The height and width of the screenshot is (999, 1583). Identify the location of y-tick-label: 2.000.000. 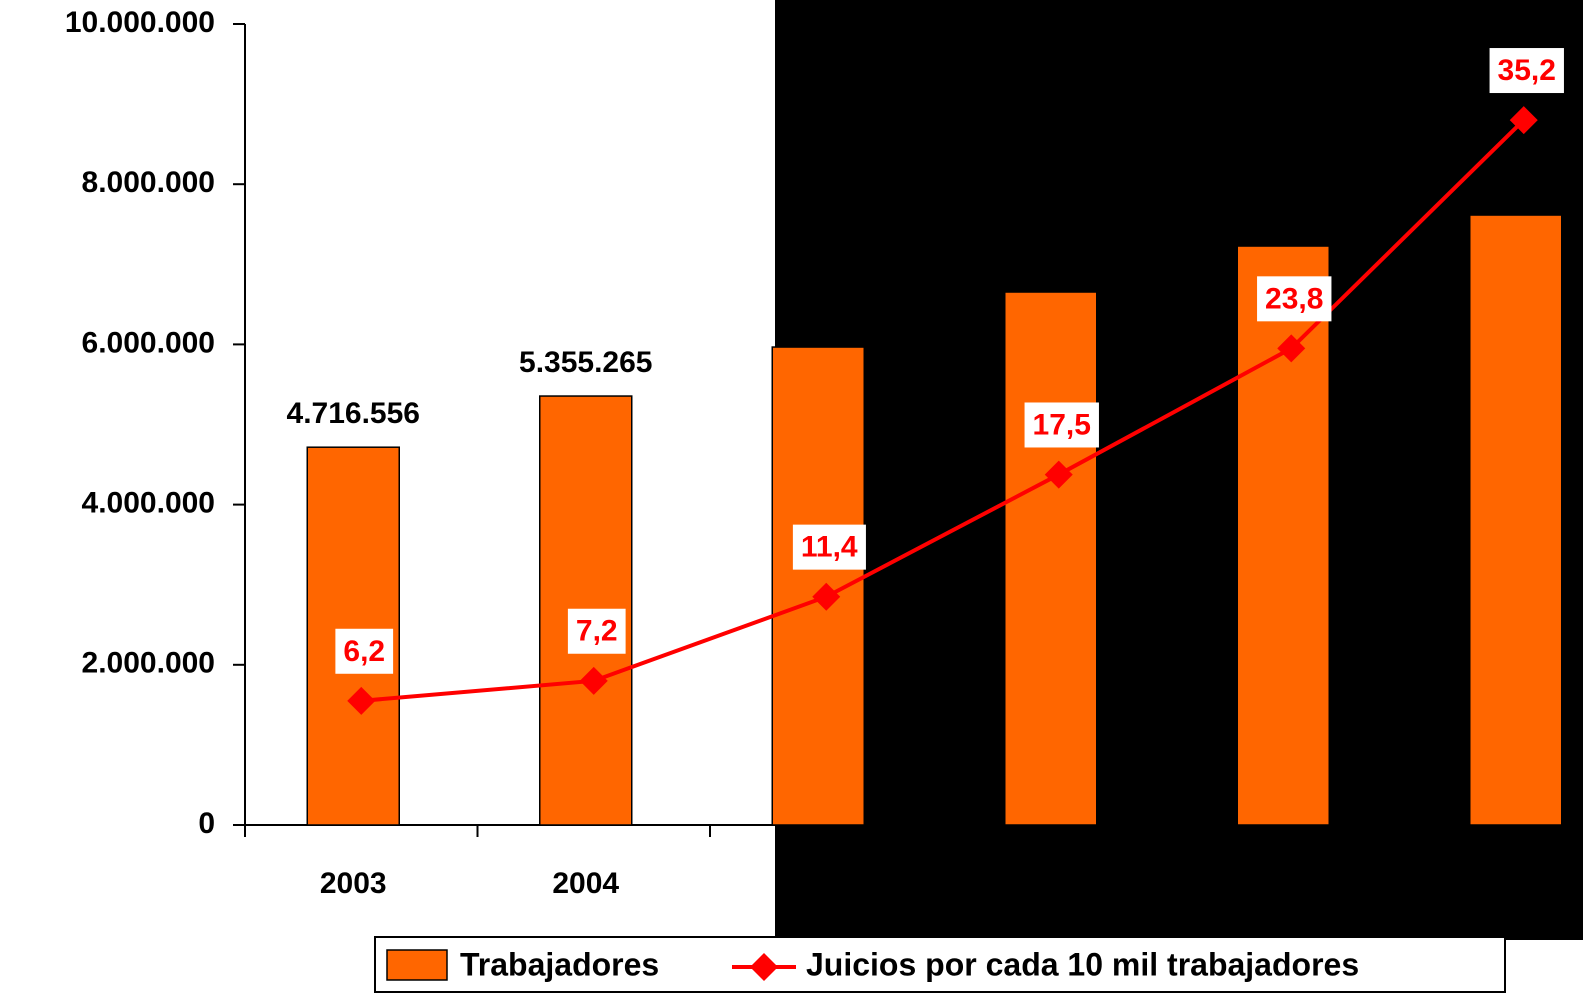
(148, 663).